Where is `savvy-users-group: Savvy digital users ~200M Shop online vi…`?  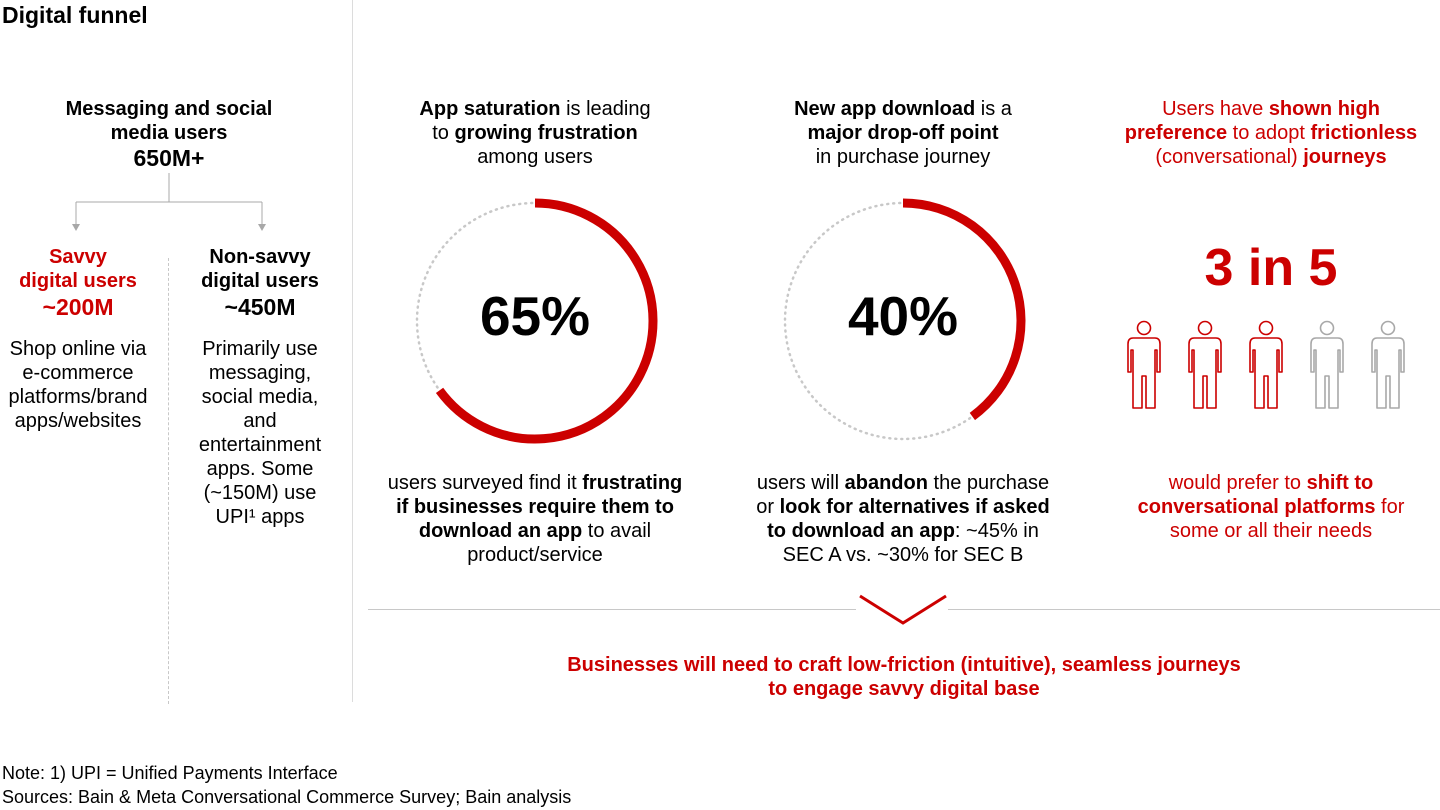 savvy-users-group: Savvy digital users ~200M Shop online vi… is located at coordinates (78, 339).